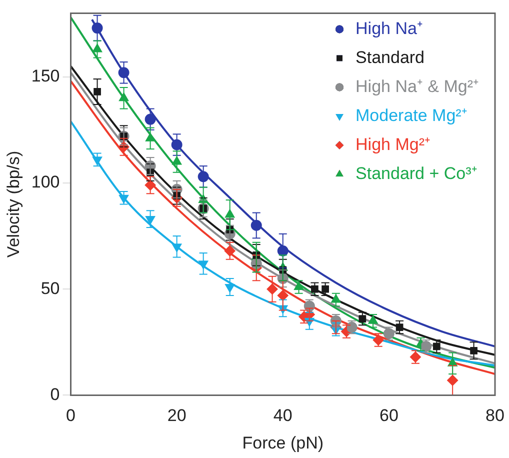  Describe the element at coordinates (282, 416) in the screenshot. I see `x-tick-label: 40` at that location.